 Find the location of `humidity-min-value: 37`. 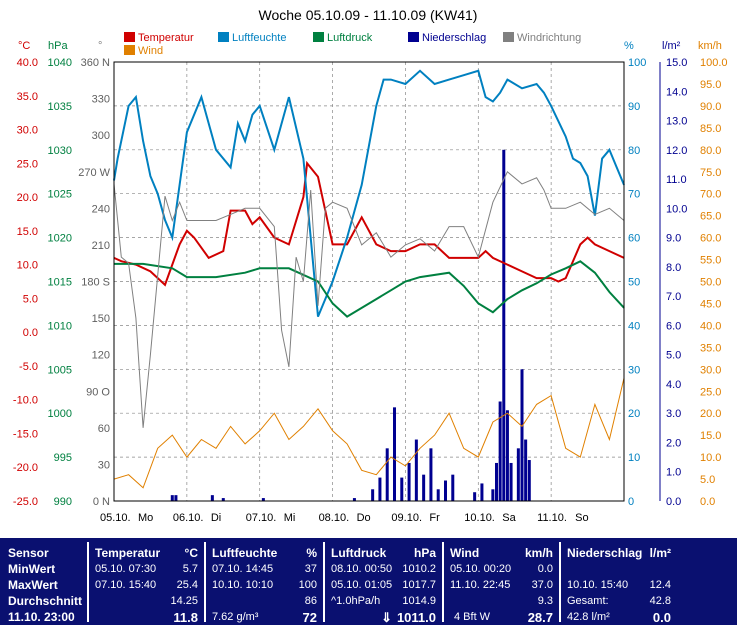

humidity-min-value: 37 is located at coordinates (310, 569).